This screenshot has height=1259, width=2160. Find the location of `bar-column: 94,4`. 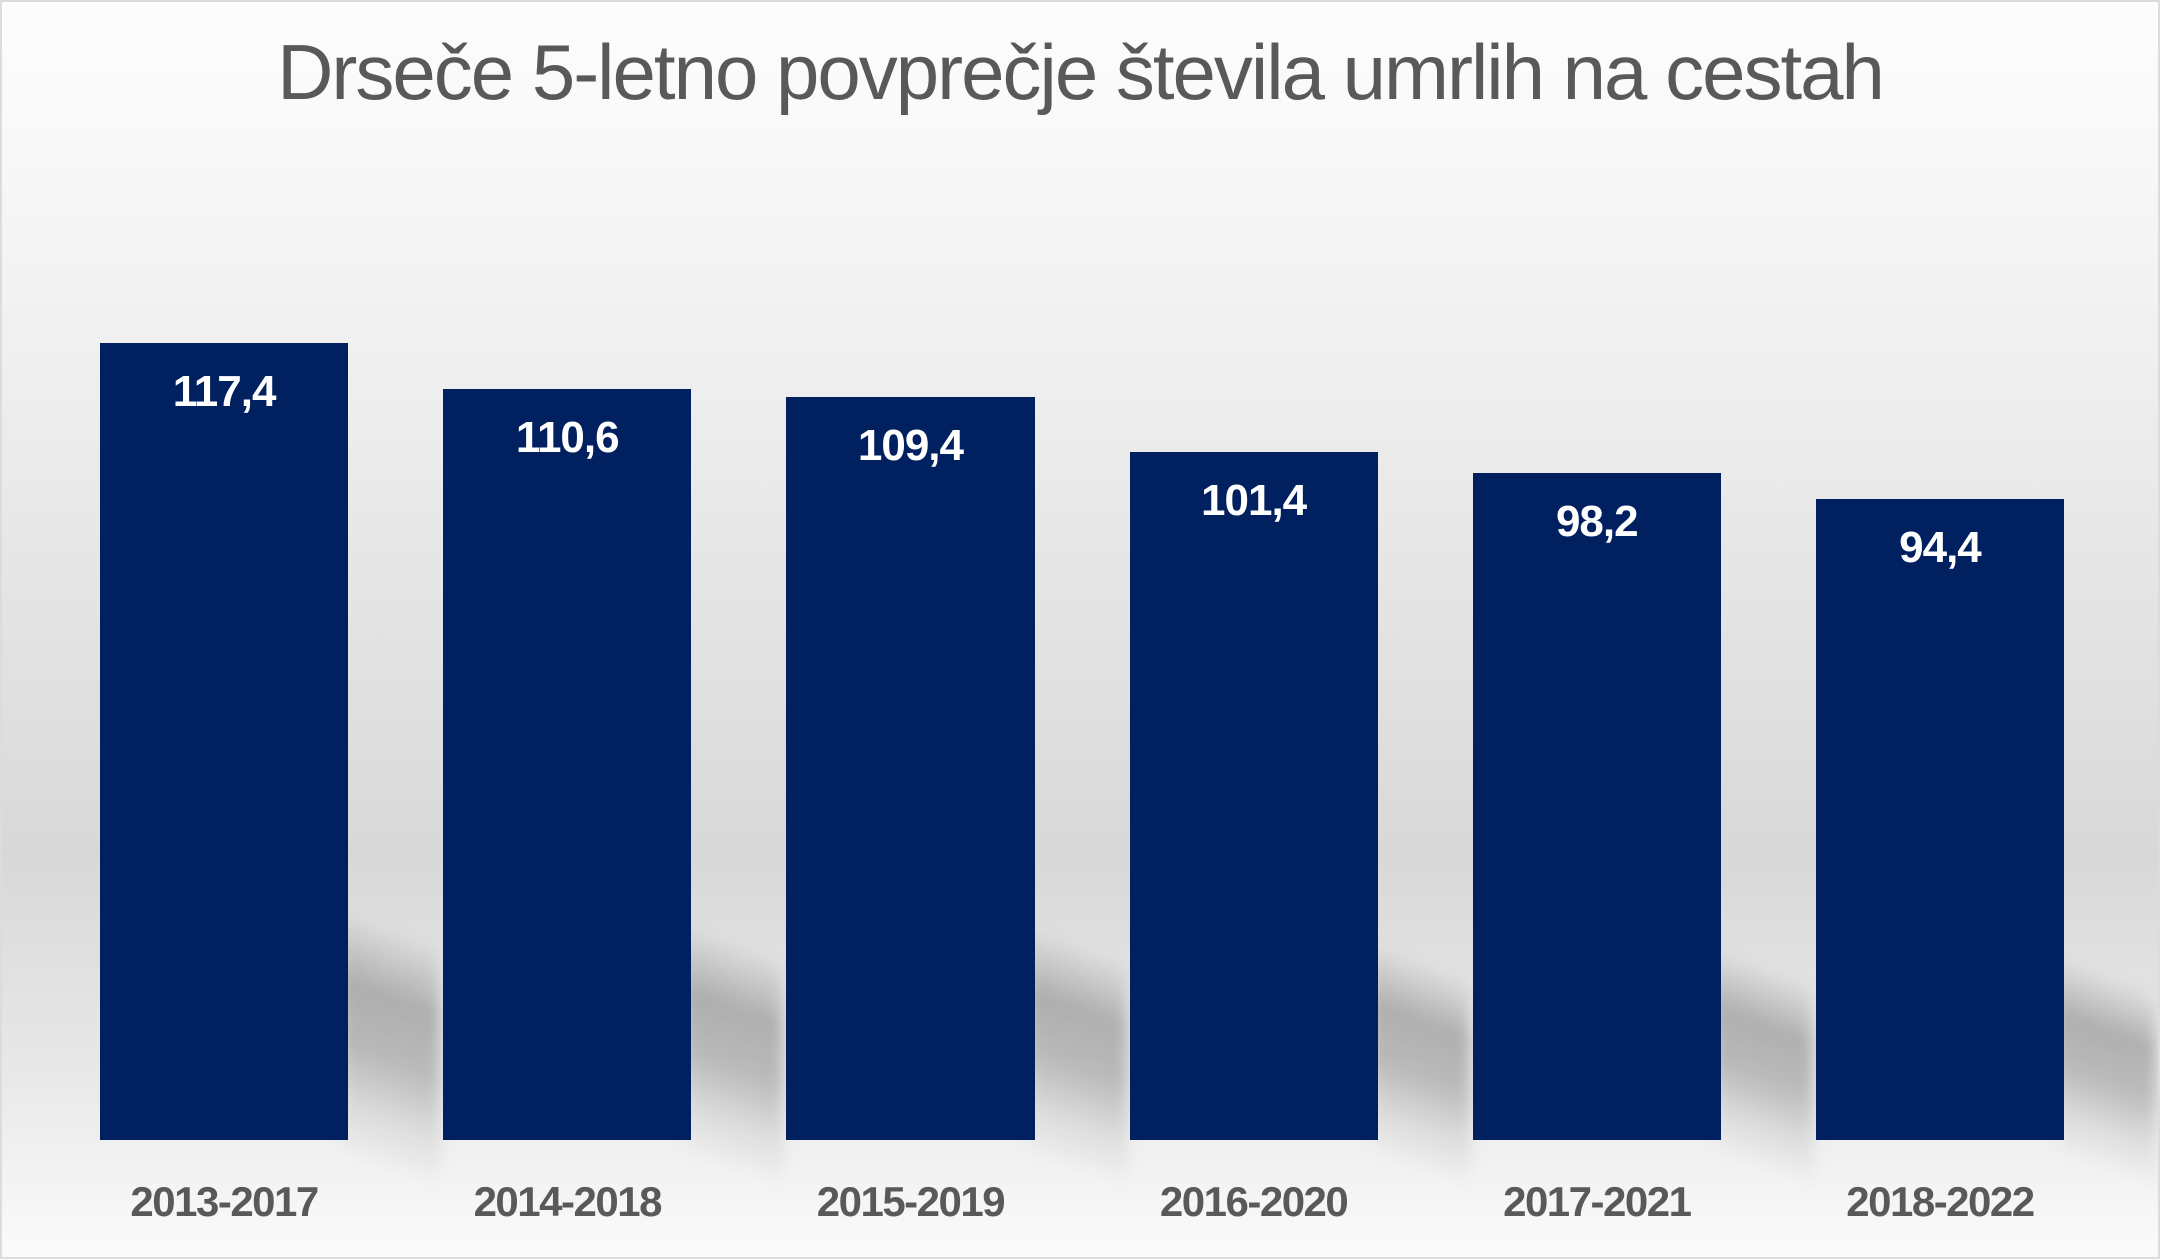

bar-column: 94,4 is located at coordinates (1986, 764).